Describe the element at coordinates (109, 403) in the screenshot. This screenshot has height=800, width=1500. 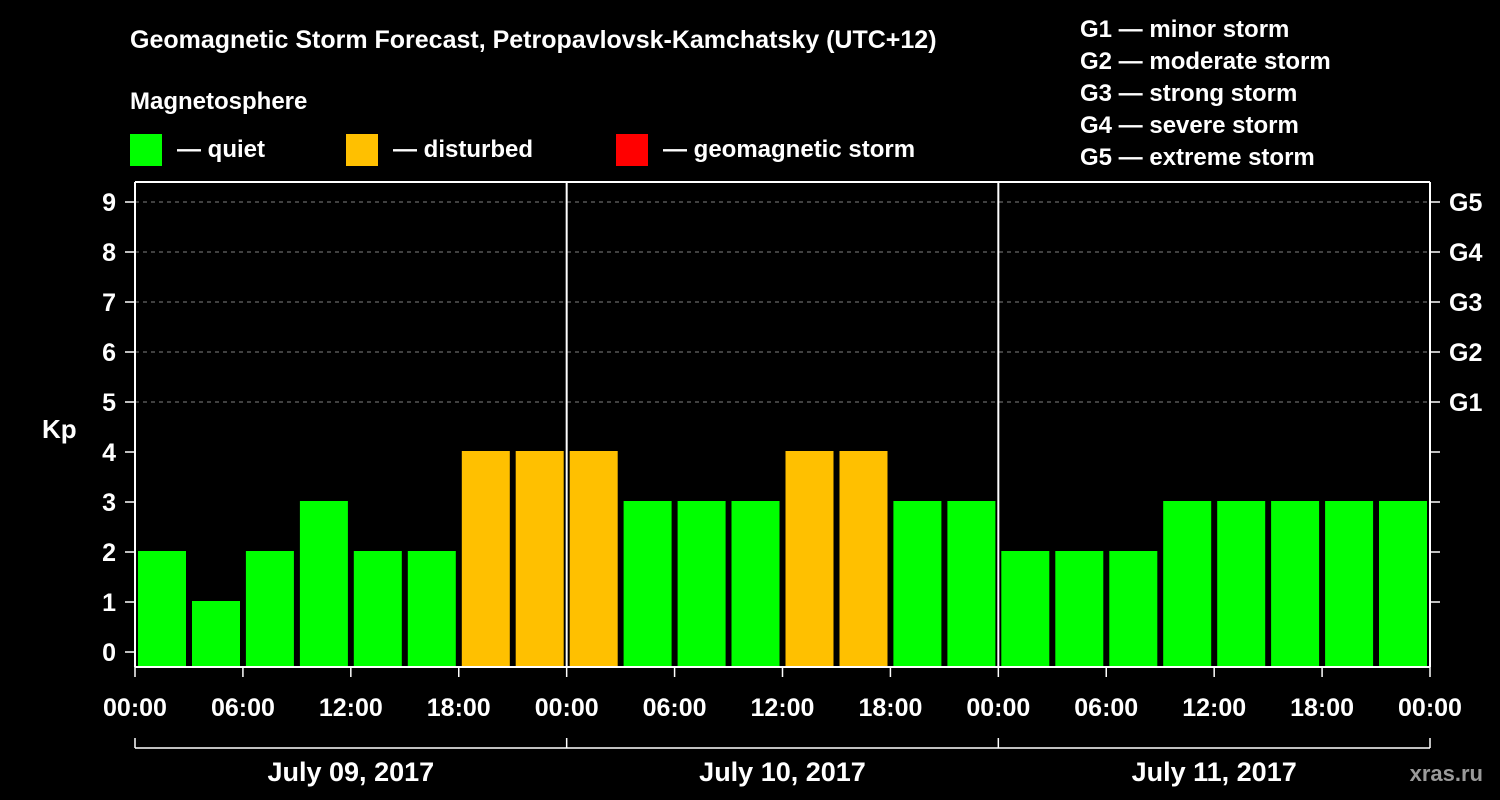
I see `y-tick-label-5: 5` at that location.